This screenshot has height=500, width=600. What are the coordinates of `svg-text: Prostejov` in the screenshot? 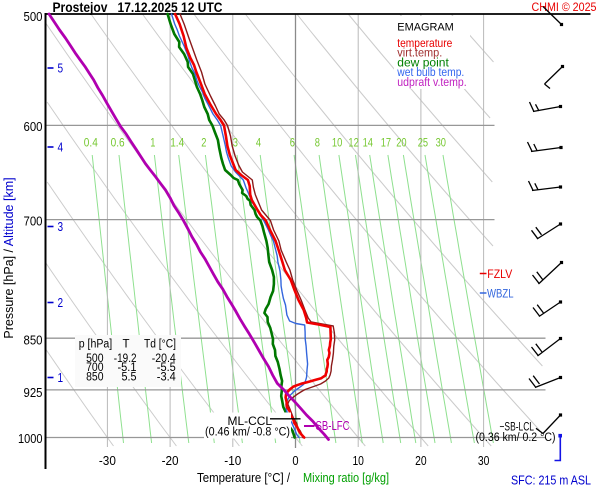 It's located at (80, 7).